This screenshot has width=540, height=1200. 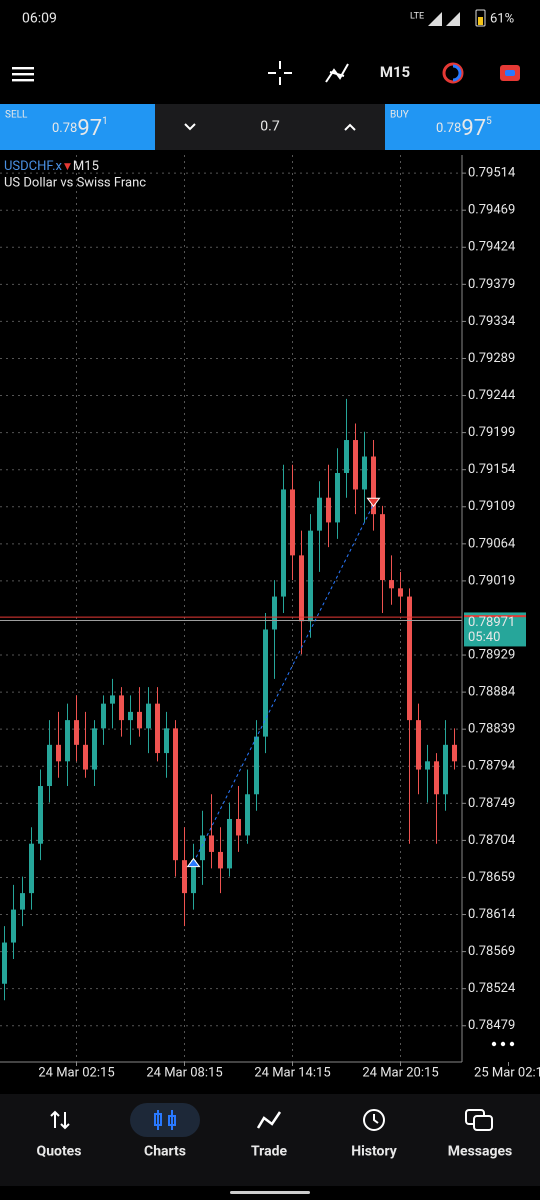 What do you see at coordinates (492, 395) in the screenshot?
I see `y-tick-label: 0.79244` at bounding box center [492, 395].